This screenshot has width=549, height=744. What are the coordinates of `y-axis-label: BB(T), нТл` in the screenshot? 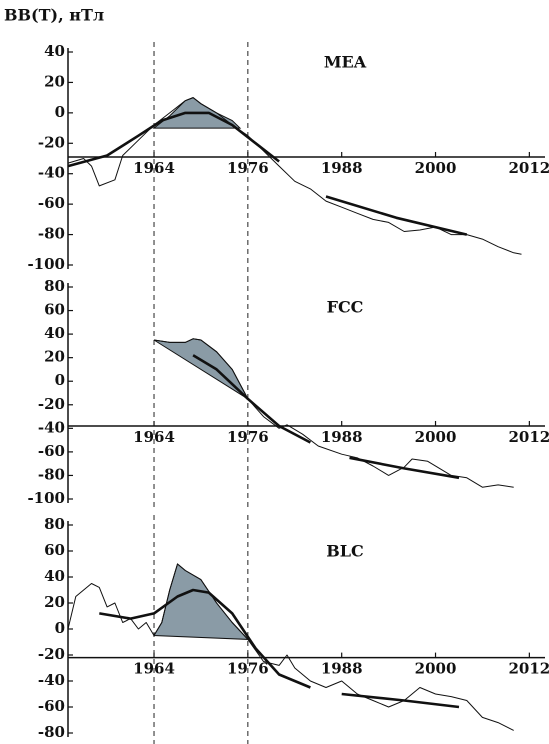 It's located at (54, 15).